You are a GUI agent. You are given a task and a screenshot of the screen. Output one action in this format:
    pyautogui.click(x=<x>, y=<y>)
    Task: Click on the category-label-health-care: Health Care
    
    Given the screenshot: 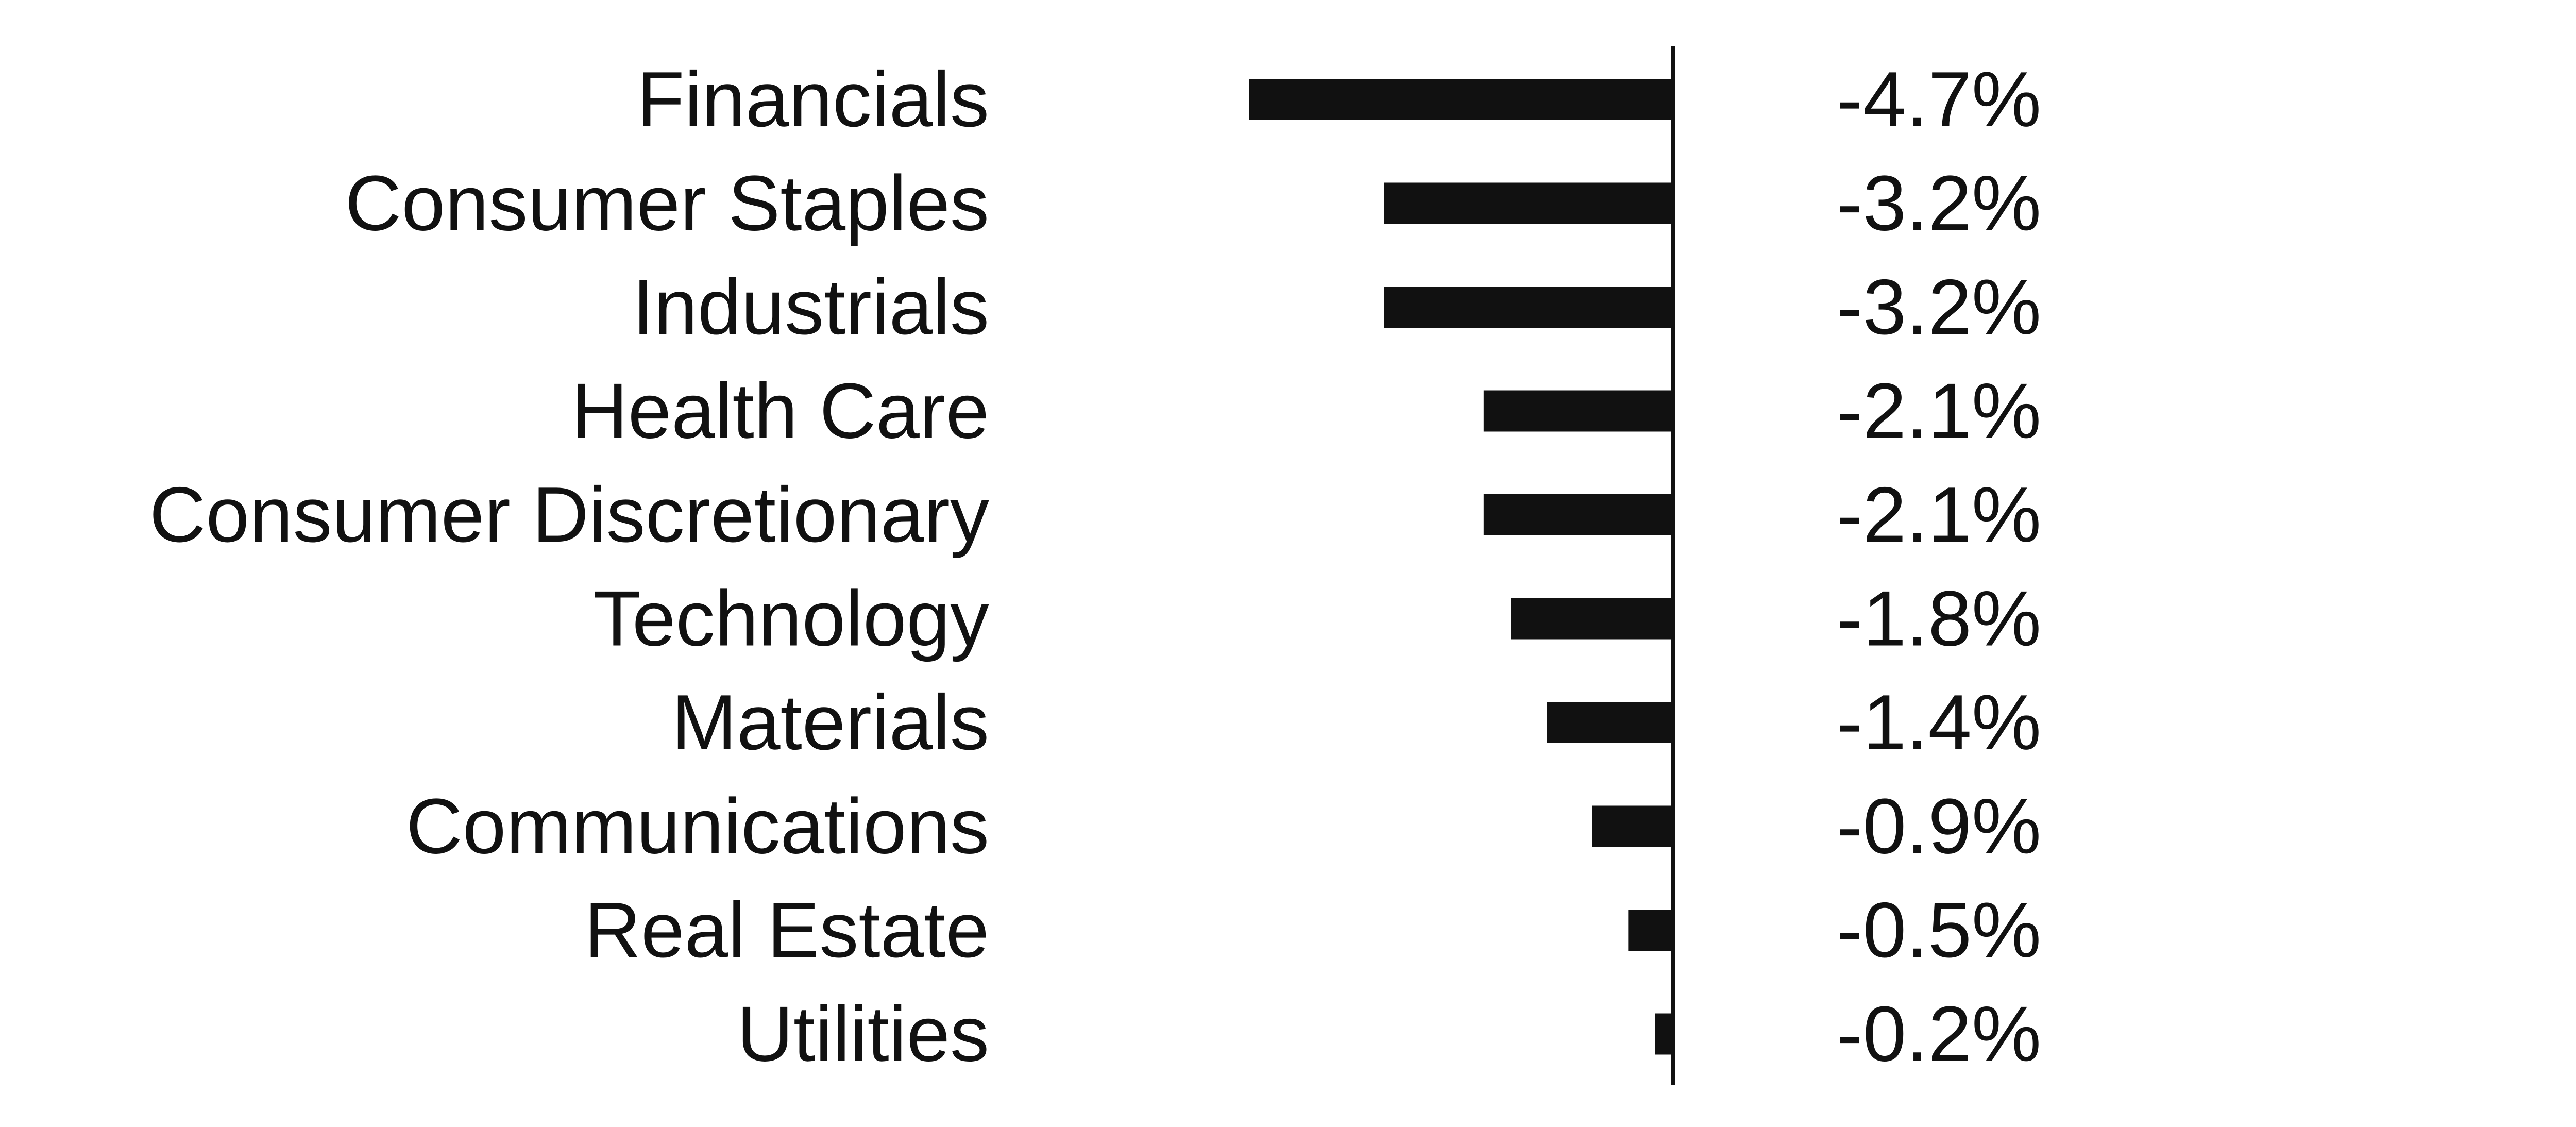 What is the action you would take?
    pyautogui.click(x=780, y=411)
    